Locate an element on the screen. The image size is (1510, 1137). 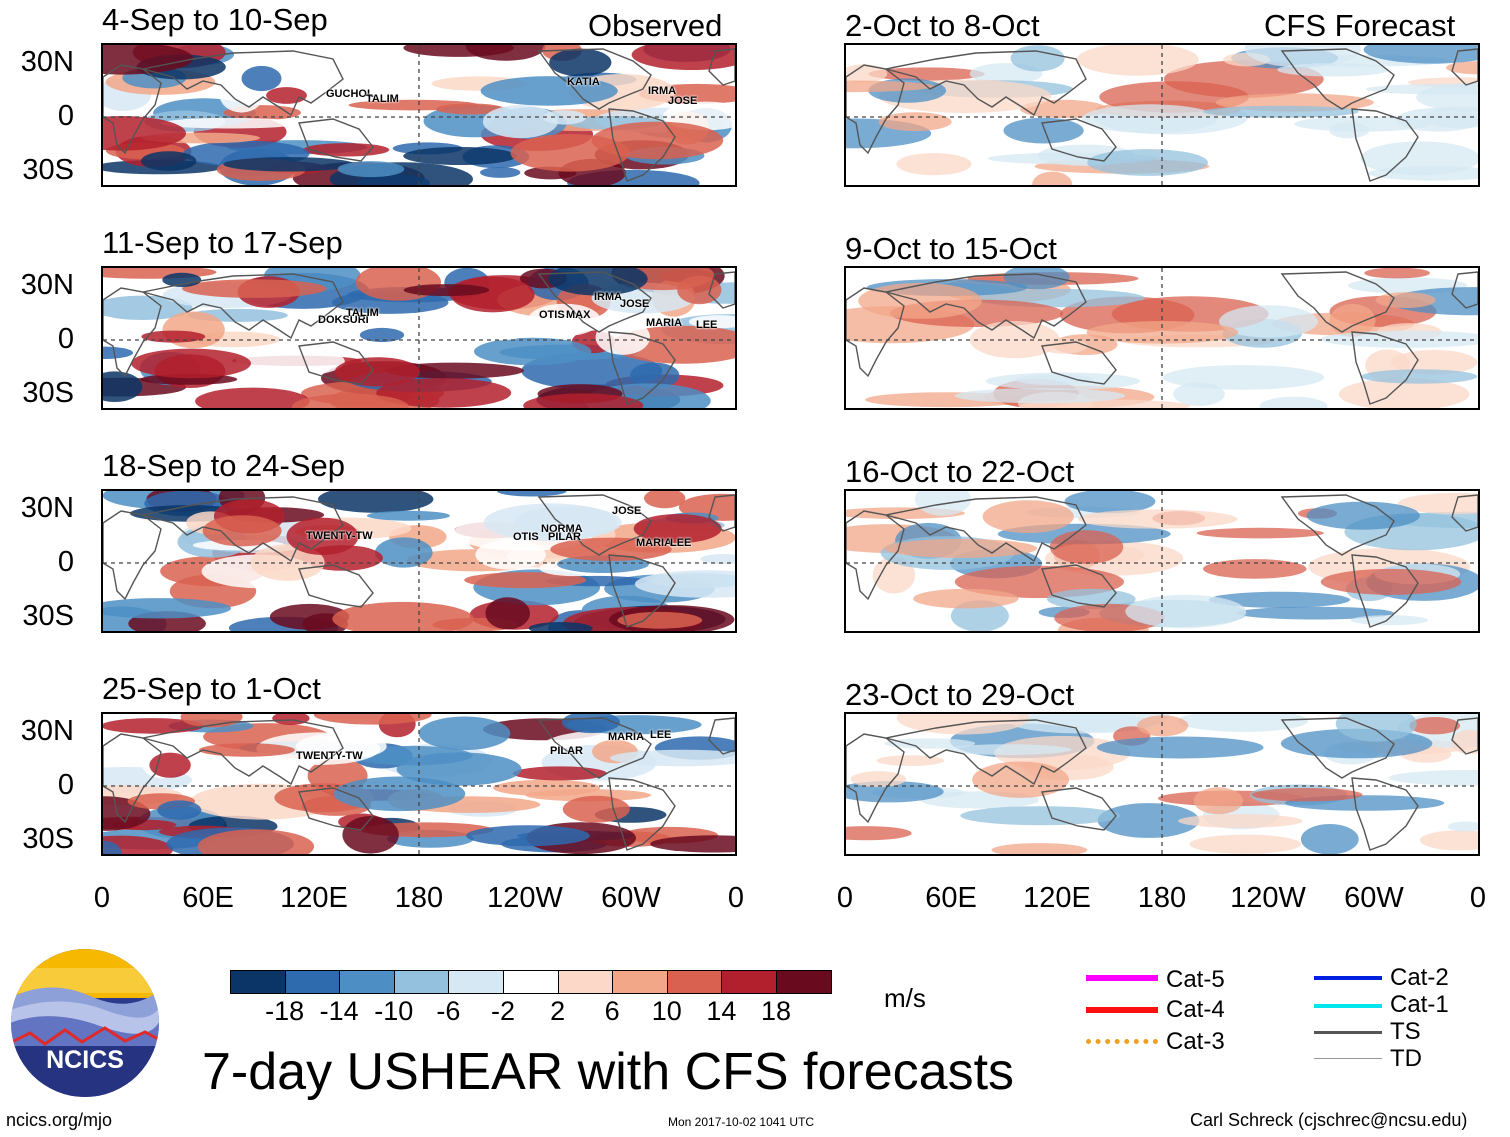
footer-url: ncics.org/mjo is located at coordinates (59, 1120).